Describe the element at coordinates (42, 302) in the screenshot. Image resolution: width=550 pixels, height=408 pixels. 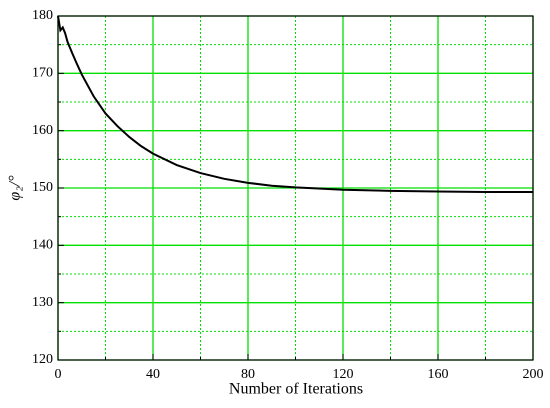
I see `y-tick-label: 130` at that location.